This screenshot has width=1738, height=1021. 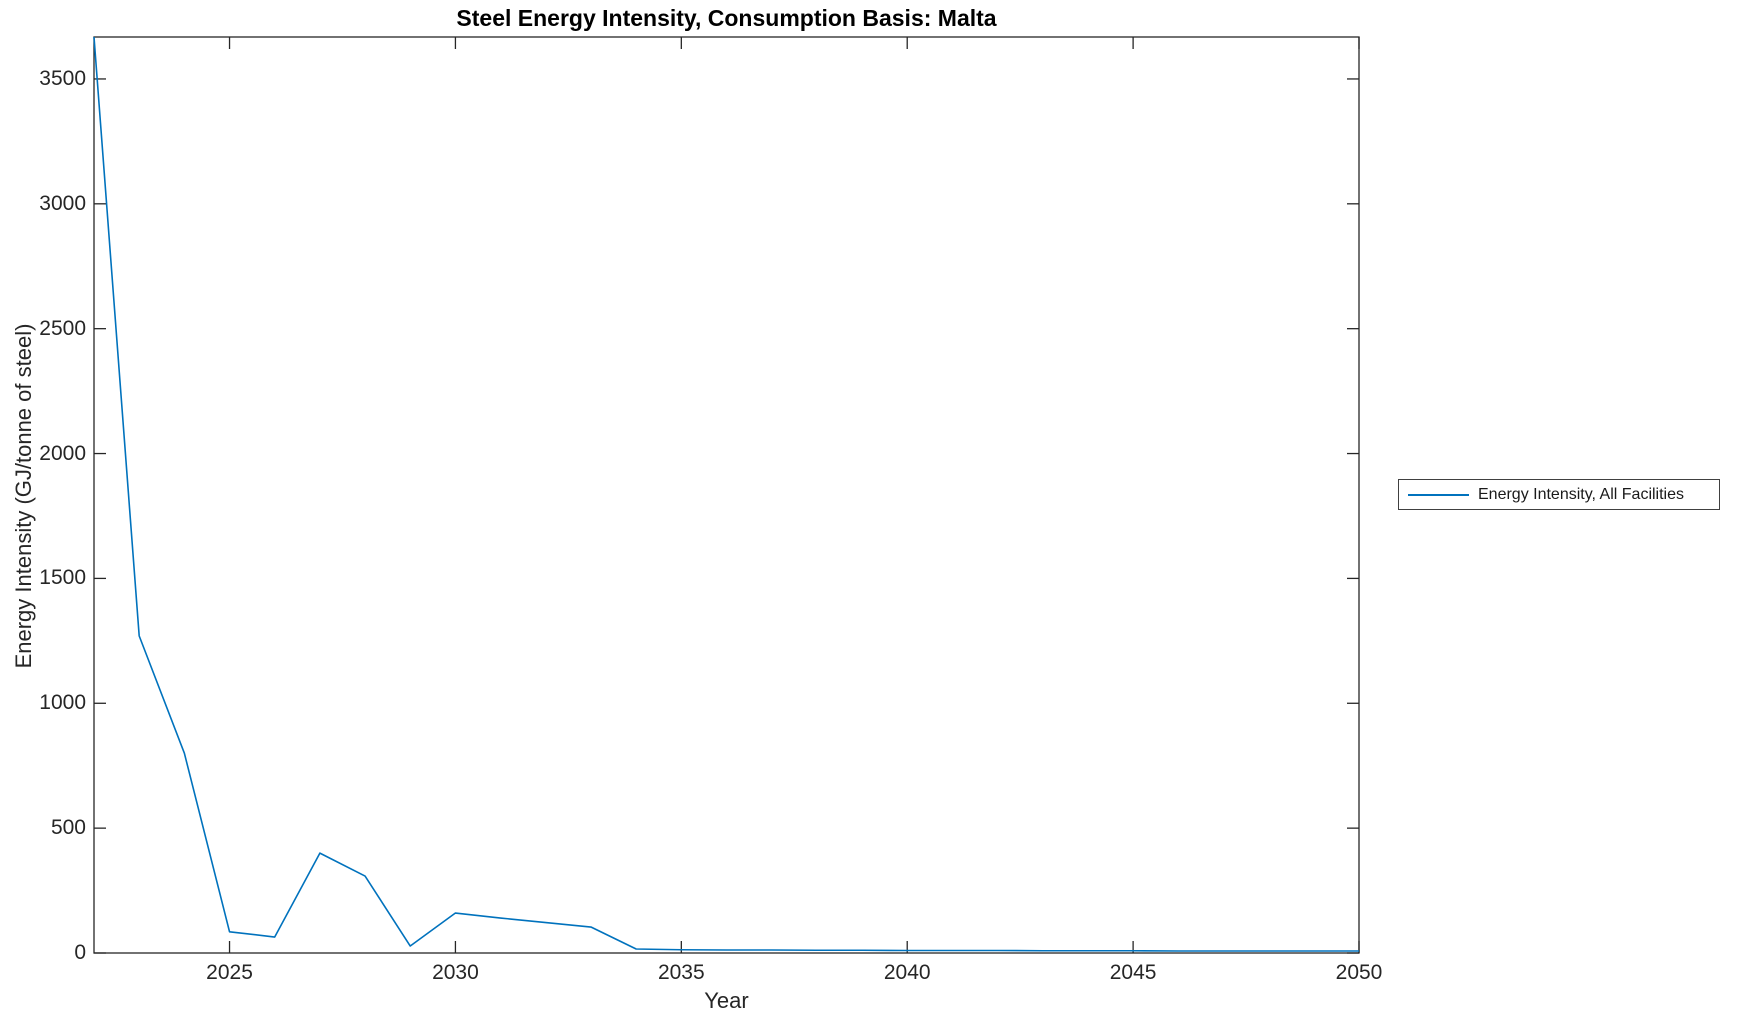 What do you see at coordinates (229, 972) in the screenshot?
I see `x-tick-label: 2025` at bounding box center [229, 972].